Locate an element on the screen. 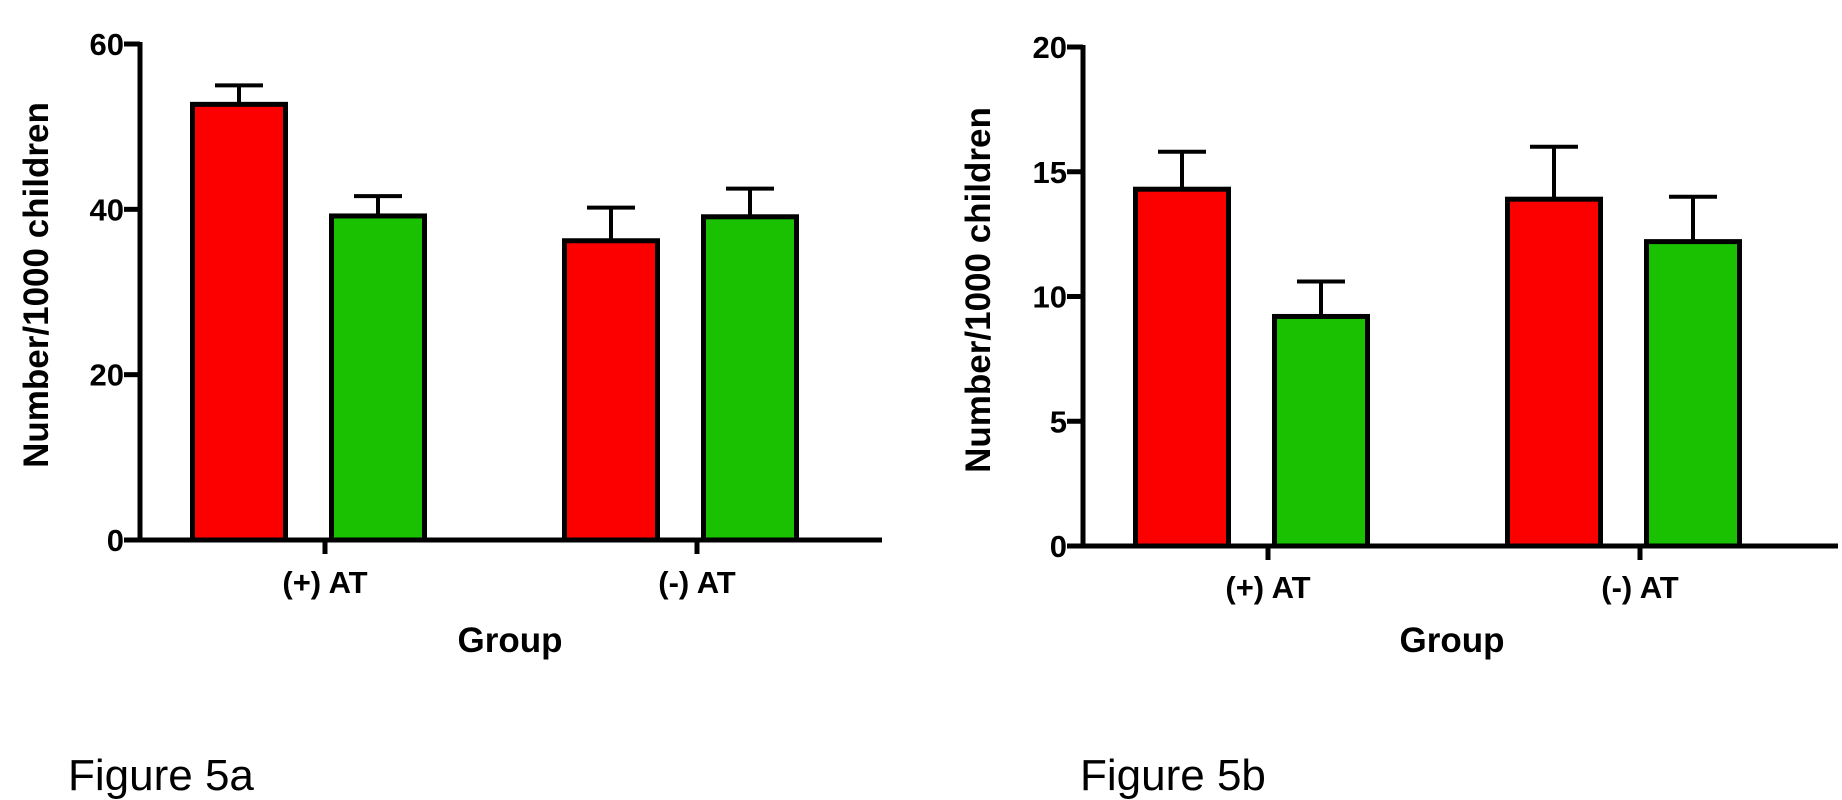 The image size is (1842, 800). y-tick-label-40: 40 is located at coordinates (107, 209).